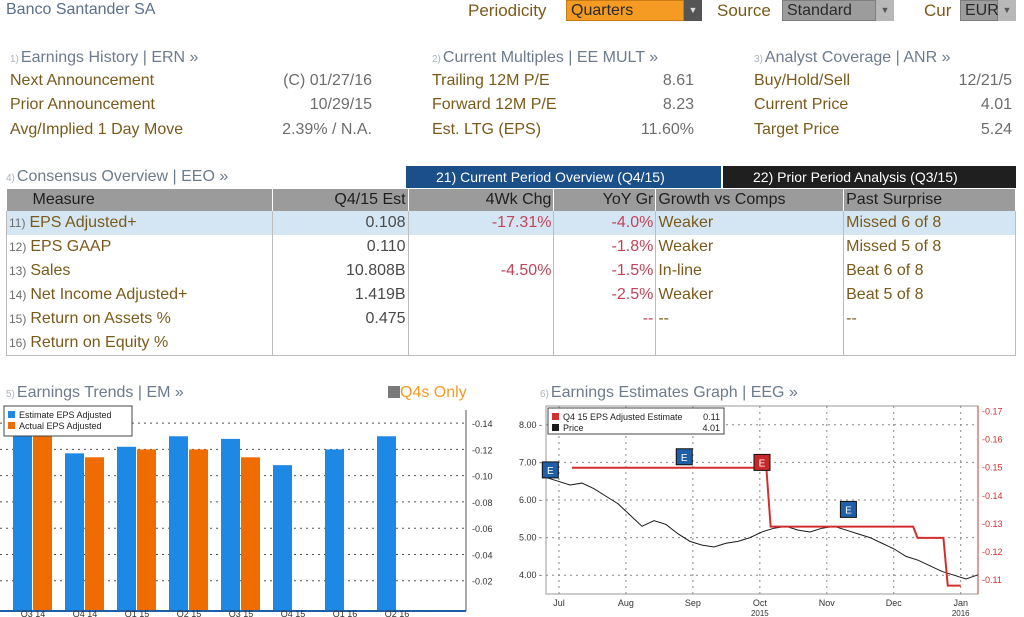 This screenshot has height=617, width=1024. I want to click on current-price-label: Current Price, so click(801, 104).